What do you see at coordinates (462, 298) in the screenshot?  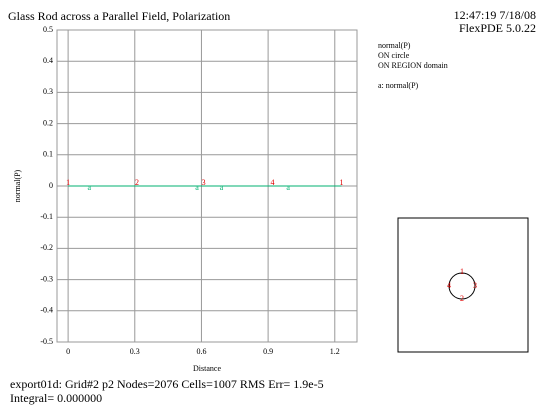 I see `inset-label: 2` at bounding box center [462, 298].